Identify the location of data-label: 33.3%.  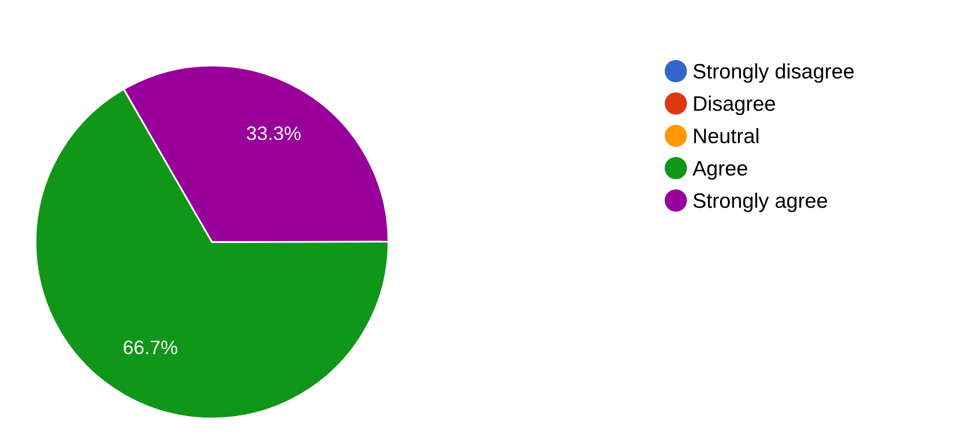
(273, 133).